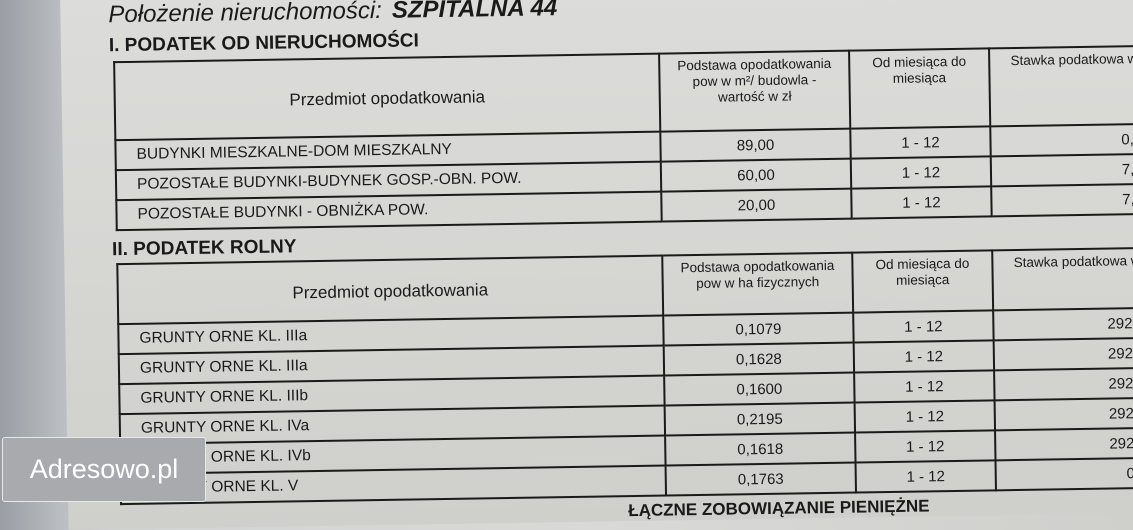 Image resolution: width=1133 pixels, height=530 pixels. Describe the element at coordinates (474, 12) in the screenshot. I see `location-value: SZPITALNA 44` at that location.